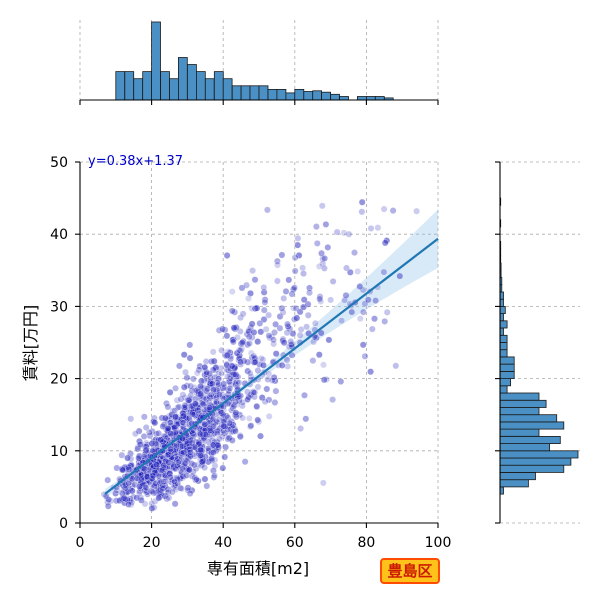  Describe the element at coordinates (59, 380) in the screenshot. I see `y-tick-label: 20` at that location.